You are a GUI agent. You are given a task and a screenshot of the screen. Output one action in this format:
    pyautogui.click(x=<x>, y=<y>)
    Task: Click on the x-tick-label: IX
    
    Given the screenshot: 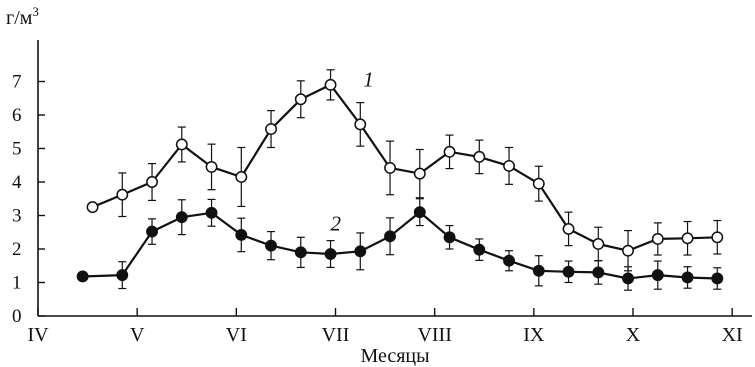 What is the action you would take?
    pyautogui.click(x=534, y=335)
    